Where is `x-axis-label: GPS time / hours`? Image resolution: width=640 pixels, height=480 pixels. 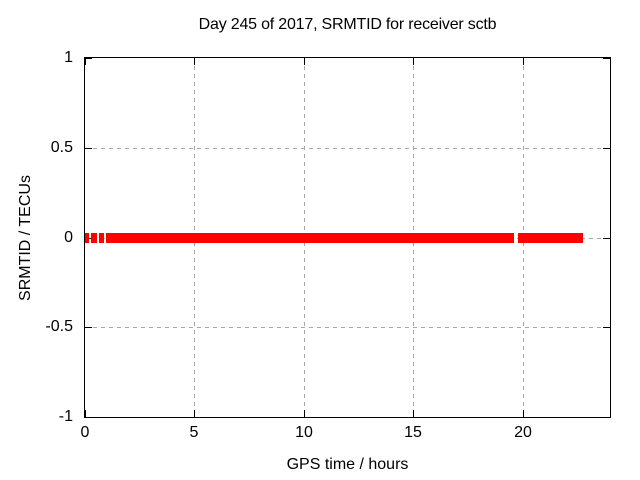 x-axis-label: GPS time / hours is located at coordinates (347, 464).